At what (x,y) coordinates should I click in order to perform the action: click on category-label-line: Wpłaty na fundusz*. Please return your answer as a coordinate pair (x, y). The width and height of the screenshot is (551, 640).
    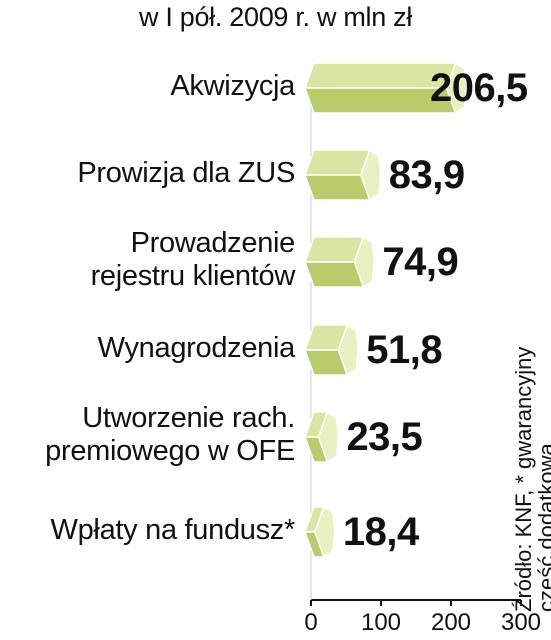
    Looking at the image, I should click on (173, 529).